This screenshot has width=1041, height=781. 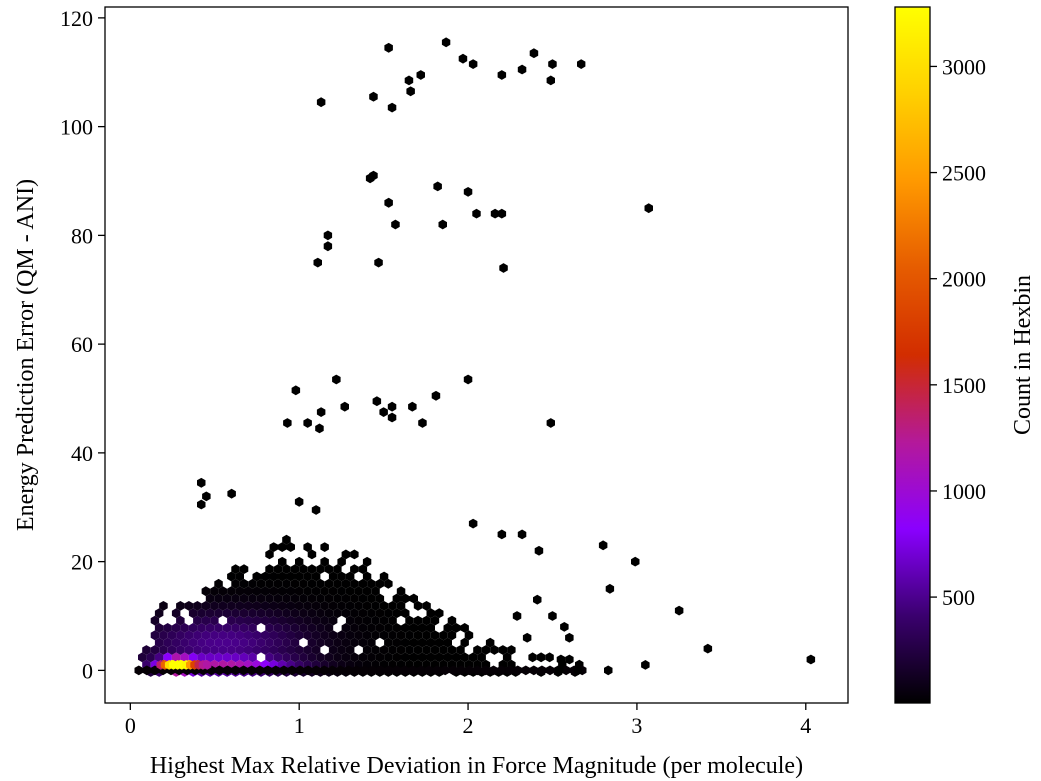 What do you see at coordinates (468, 725) in the screenshot?
I see `x-tick-label: 2` at bounding box center [468, 725].